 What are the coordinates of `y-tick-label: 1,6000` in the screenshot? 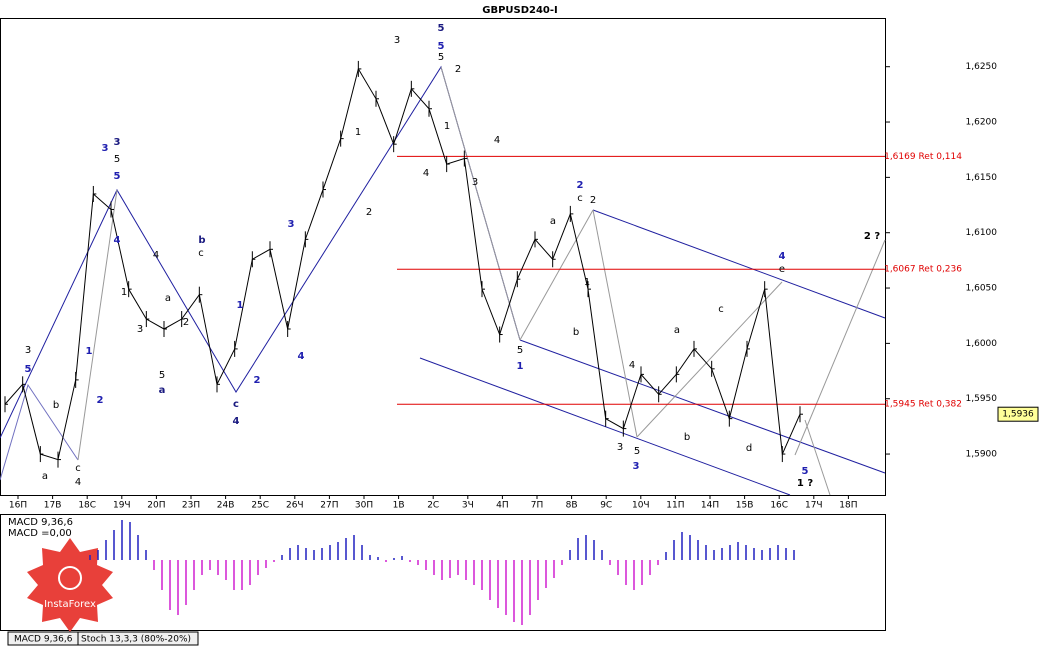 It's located at (982, 344).